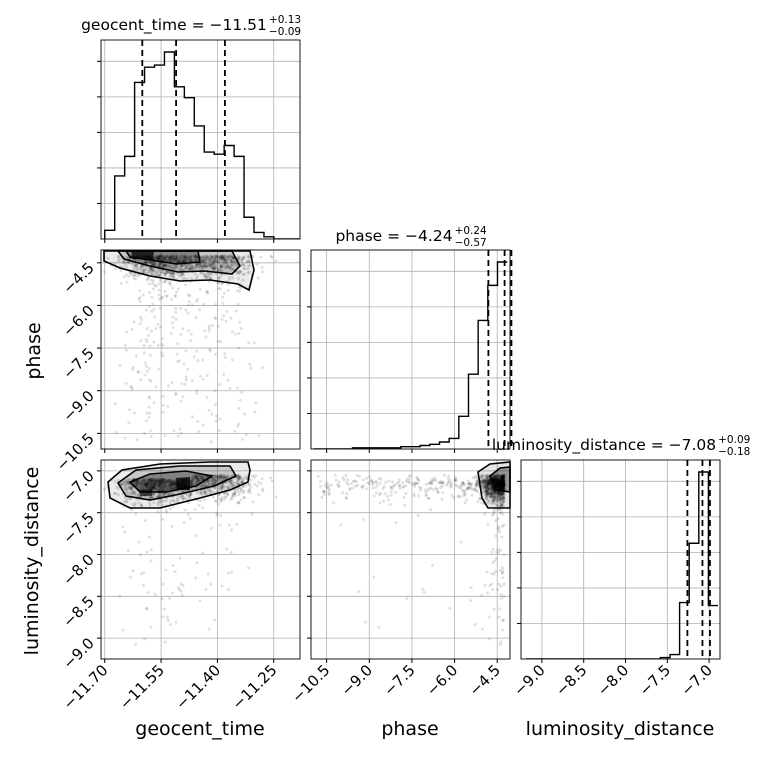 Image resolution: width=760 pixels, height=760 pixels. Describe the element at coordinates (32, 561) in the screenshot. I see `ylabel-luminosity-distance: luminosity_distance` at that location.